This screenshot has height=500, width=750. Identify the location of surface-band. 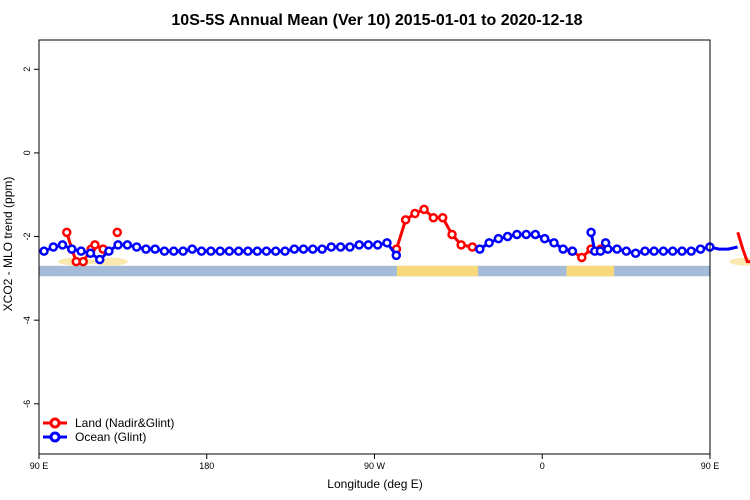
(374, 271).